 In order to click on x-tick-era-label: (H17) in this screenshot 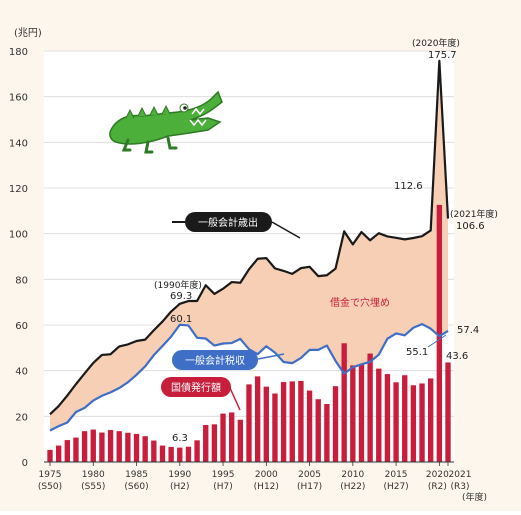, I will do `click(309, 487)`.